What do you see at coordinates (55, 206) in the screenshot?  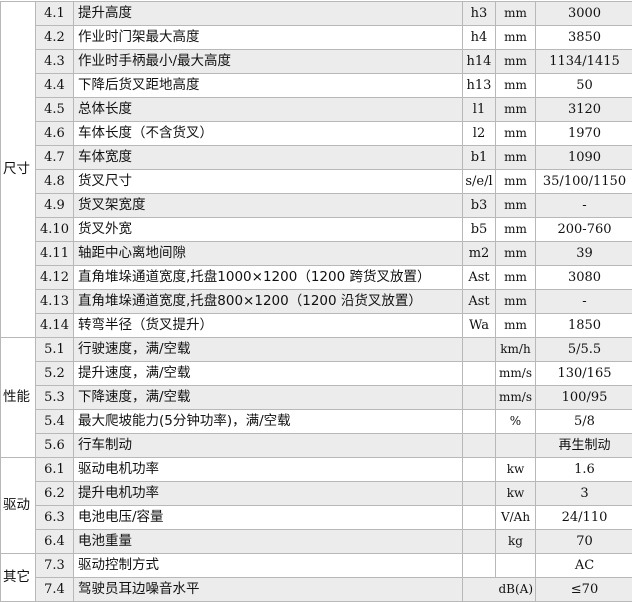 I see `item-number: 4.9` at bounding box center [55, 206].